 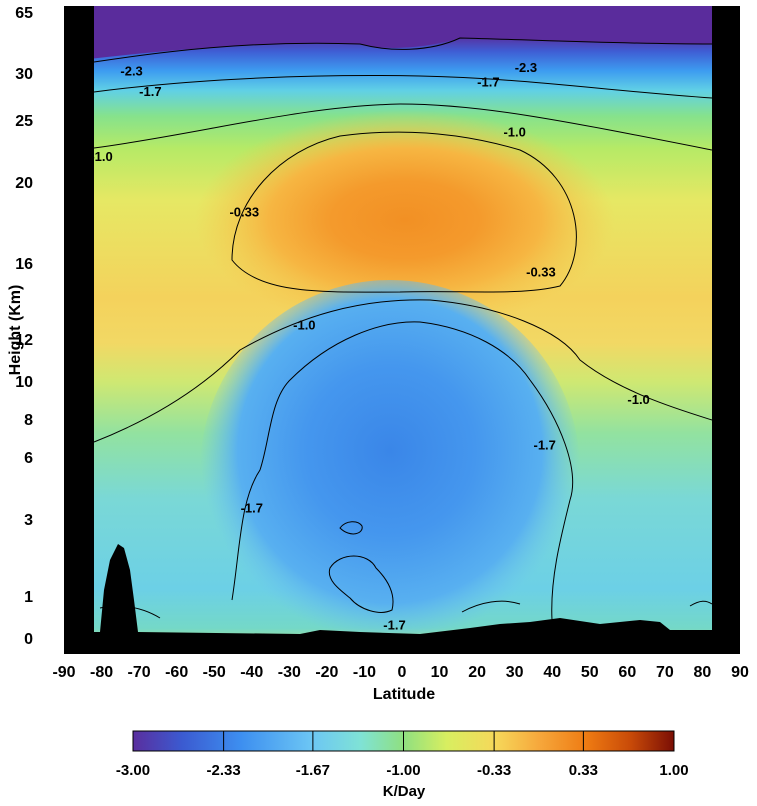 What do you see at coordinates (251, 672) in the screenshot?
I see `x-tick-label: -40` at bounding box center [251, 672].